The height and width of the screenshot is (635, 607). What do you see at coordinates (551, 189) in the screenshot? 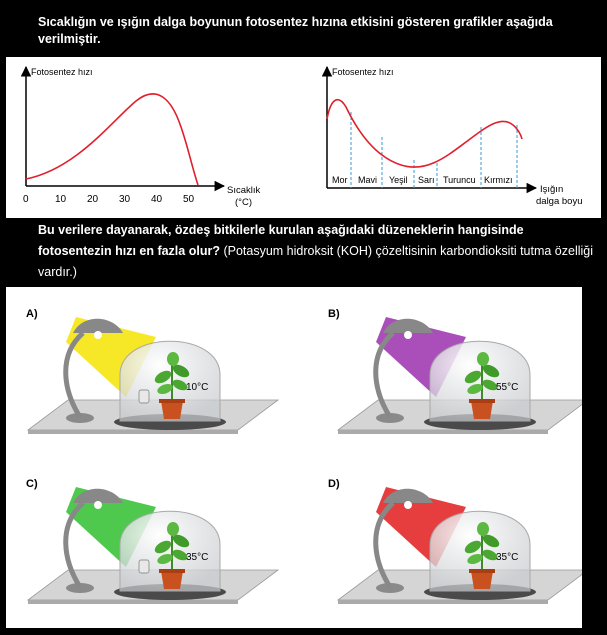
I see `g2-xlabel-1: Işığın` at bounding box center [551, 189].